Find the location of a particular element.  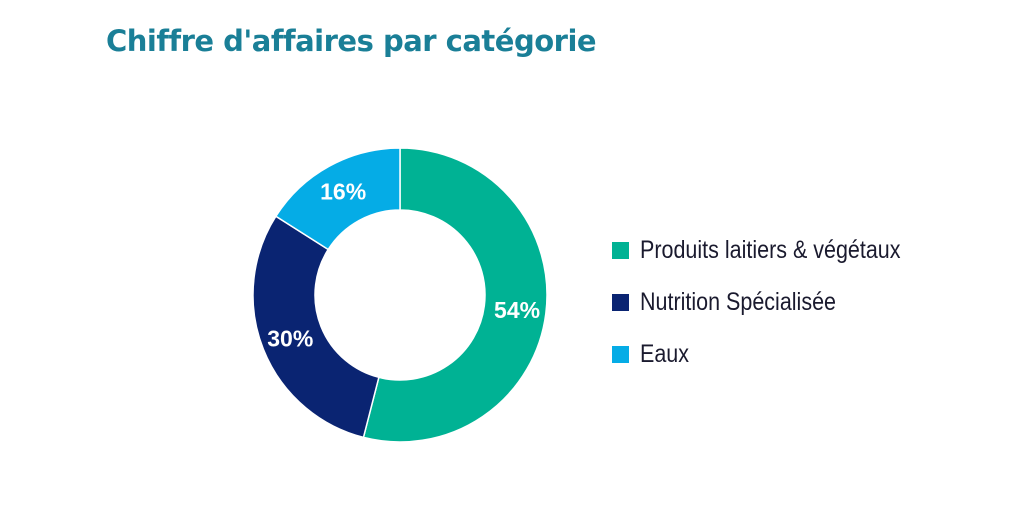

legend-label: Produits laitiers & végétaux is located at coordinates (770, 250).